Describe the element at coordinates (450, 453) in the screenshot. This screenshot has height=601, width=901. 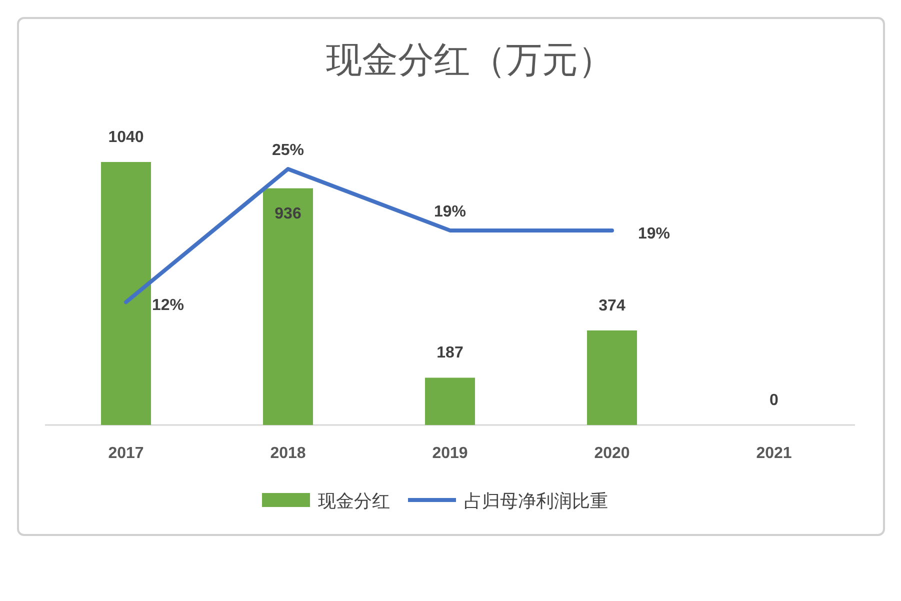
I see `x-tick-label: 2019` at that location.